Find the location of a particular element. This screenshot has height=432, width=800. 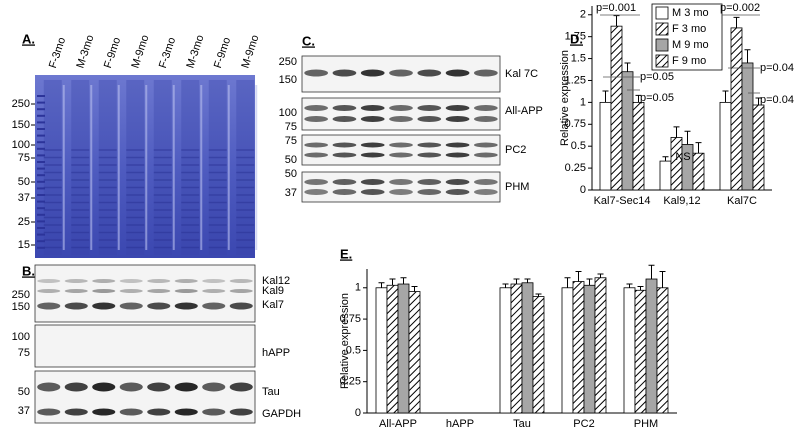

y-tick-label: 2 is located at coordinates (583, 15).